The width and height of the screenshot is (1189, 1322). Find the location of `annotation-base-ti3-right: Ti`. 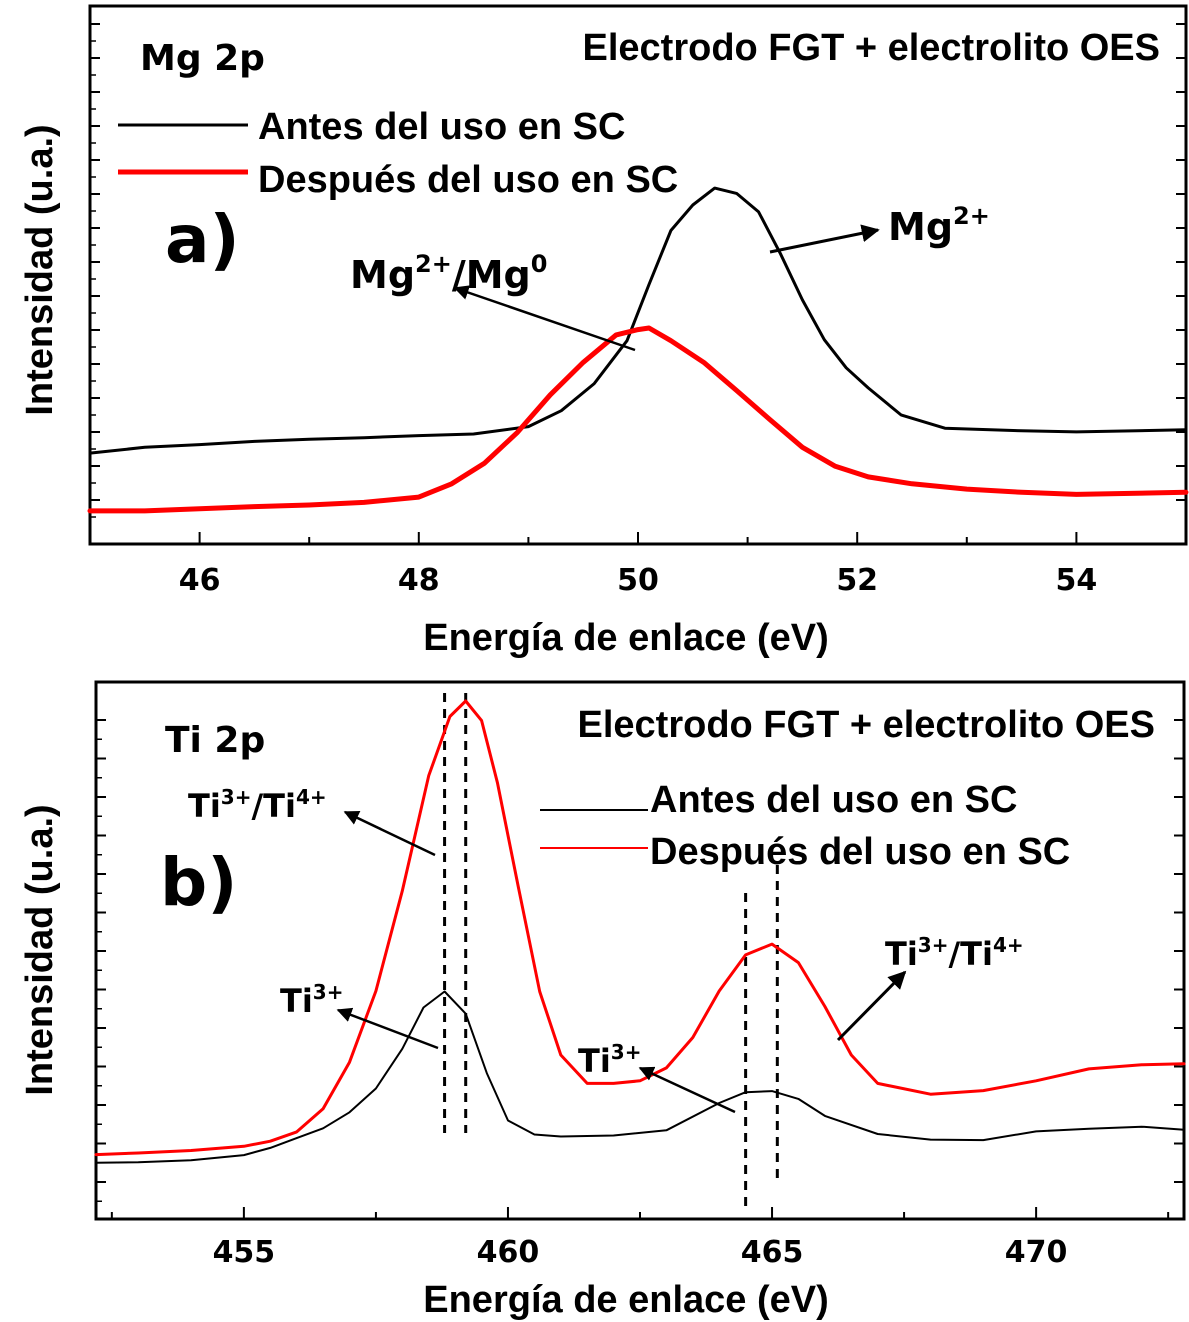

annotation-base-ti3-right: Ti is located at coordinates (594, 1061).